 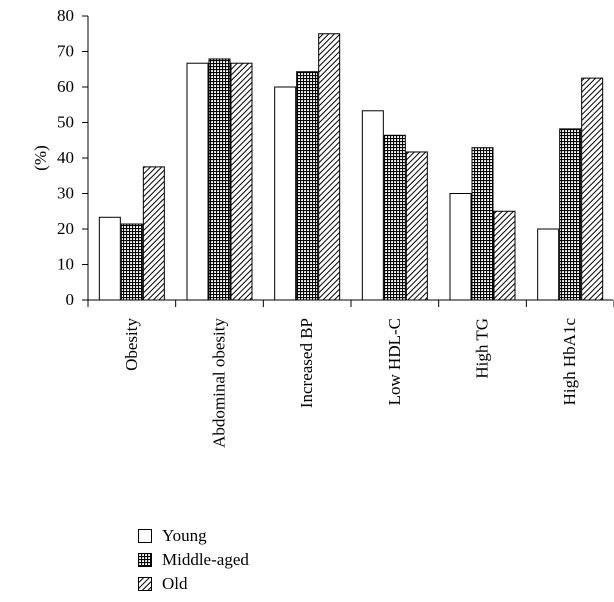 What do you see at coordinates (197, 181) in the screenshot?
I see `bar-young-abdominal-obesity` at bounding box center [197, 181].